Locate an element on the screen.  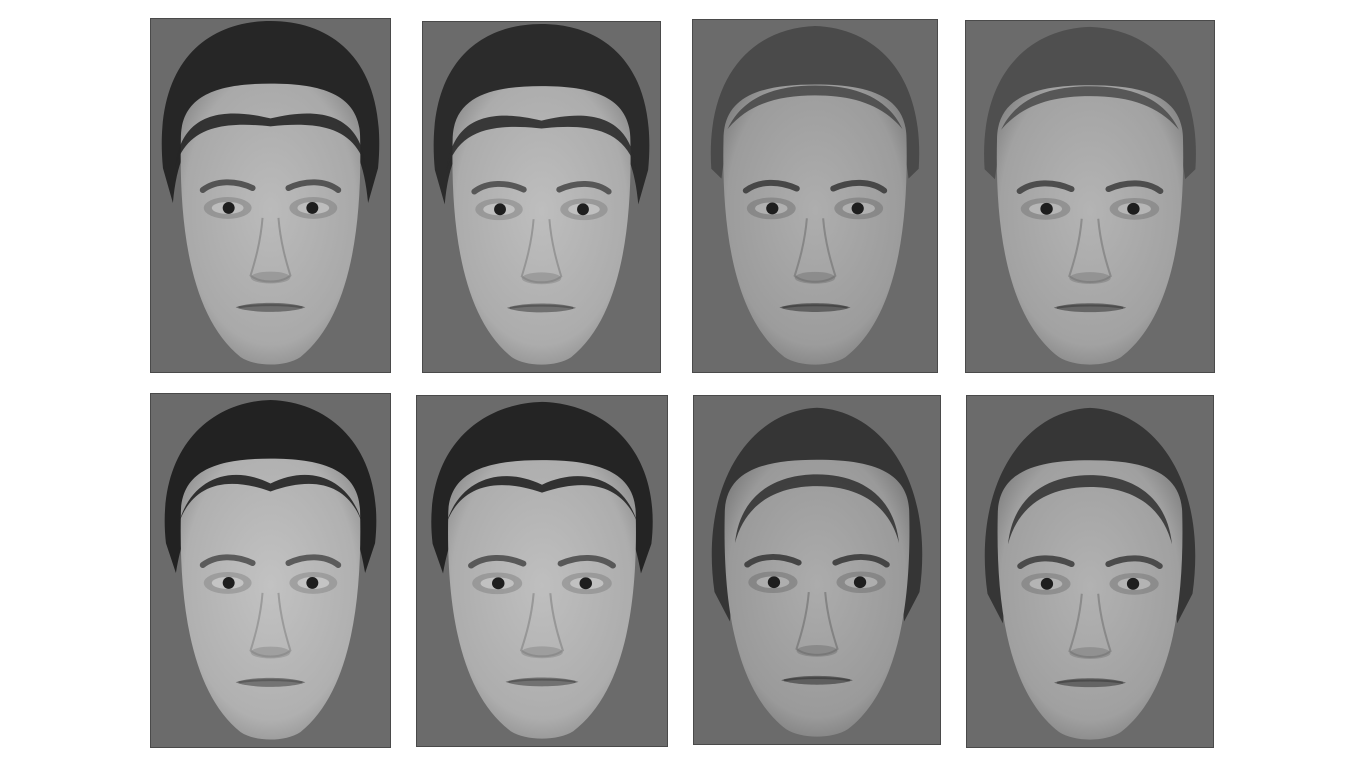
face-panel-row2-col3 is located at coordinates (817, 570).